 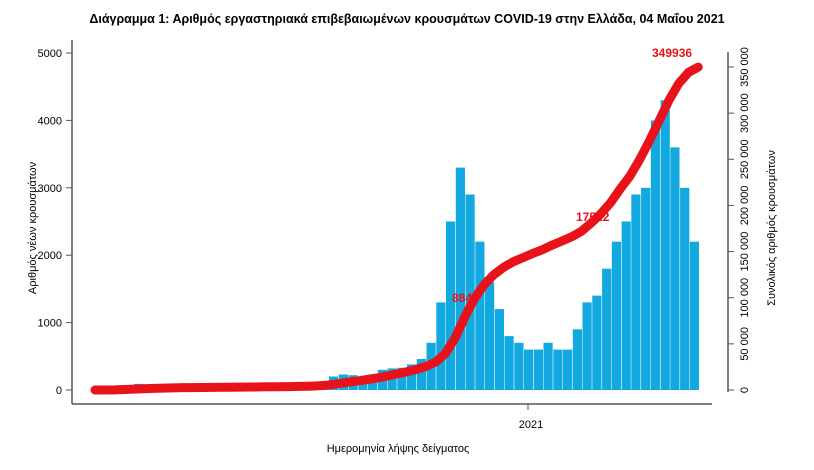 What do you see at coordinates (745, 159) in the screenshot?
I see `y-right-tick-label: 250 000` at bounding box center [745, 159].